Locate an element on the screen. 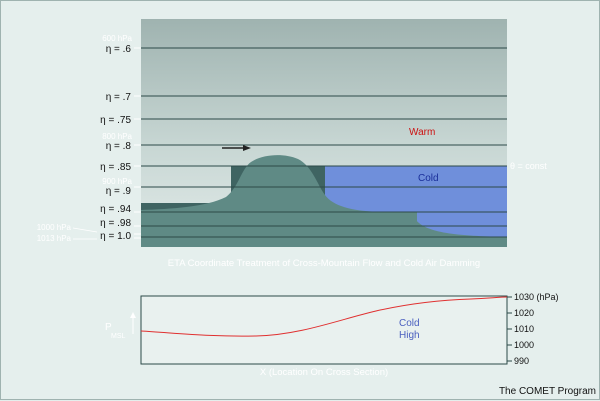  eta-label-0.8: η = .8 is located at coordinates (119, 146).